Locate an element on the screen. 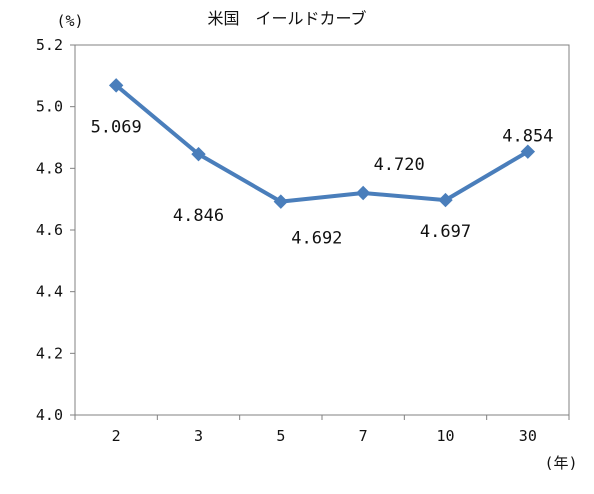 This screenshot has height=494, width=594. y-axis-unit-label: (%) is located at coordinates (69, 21).